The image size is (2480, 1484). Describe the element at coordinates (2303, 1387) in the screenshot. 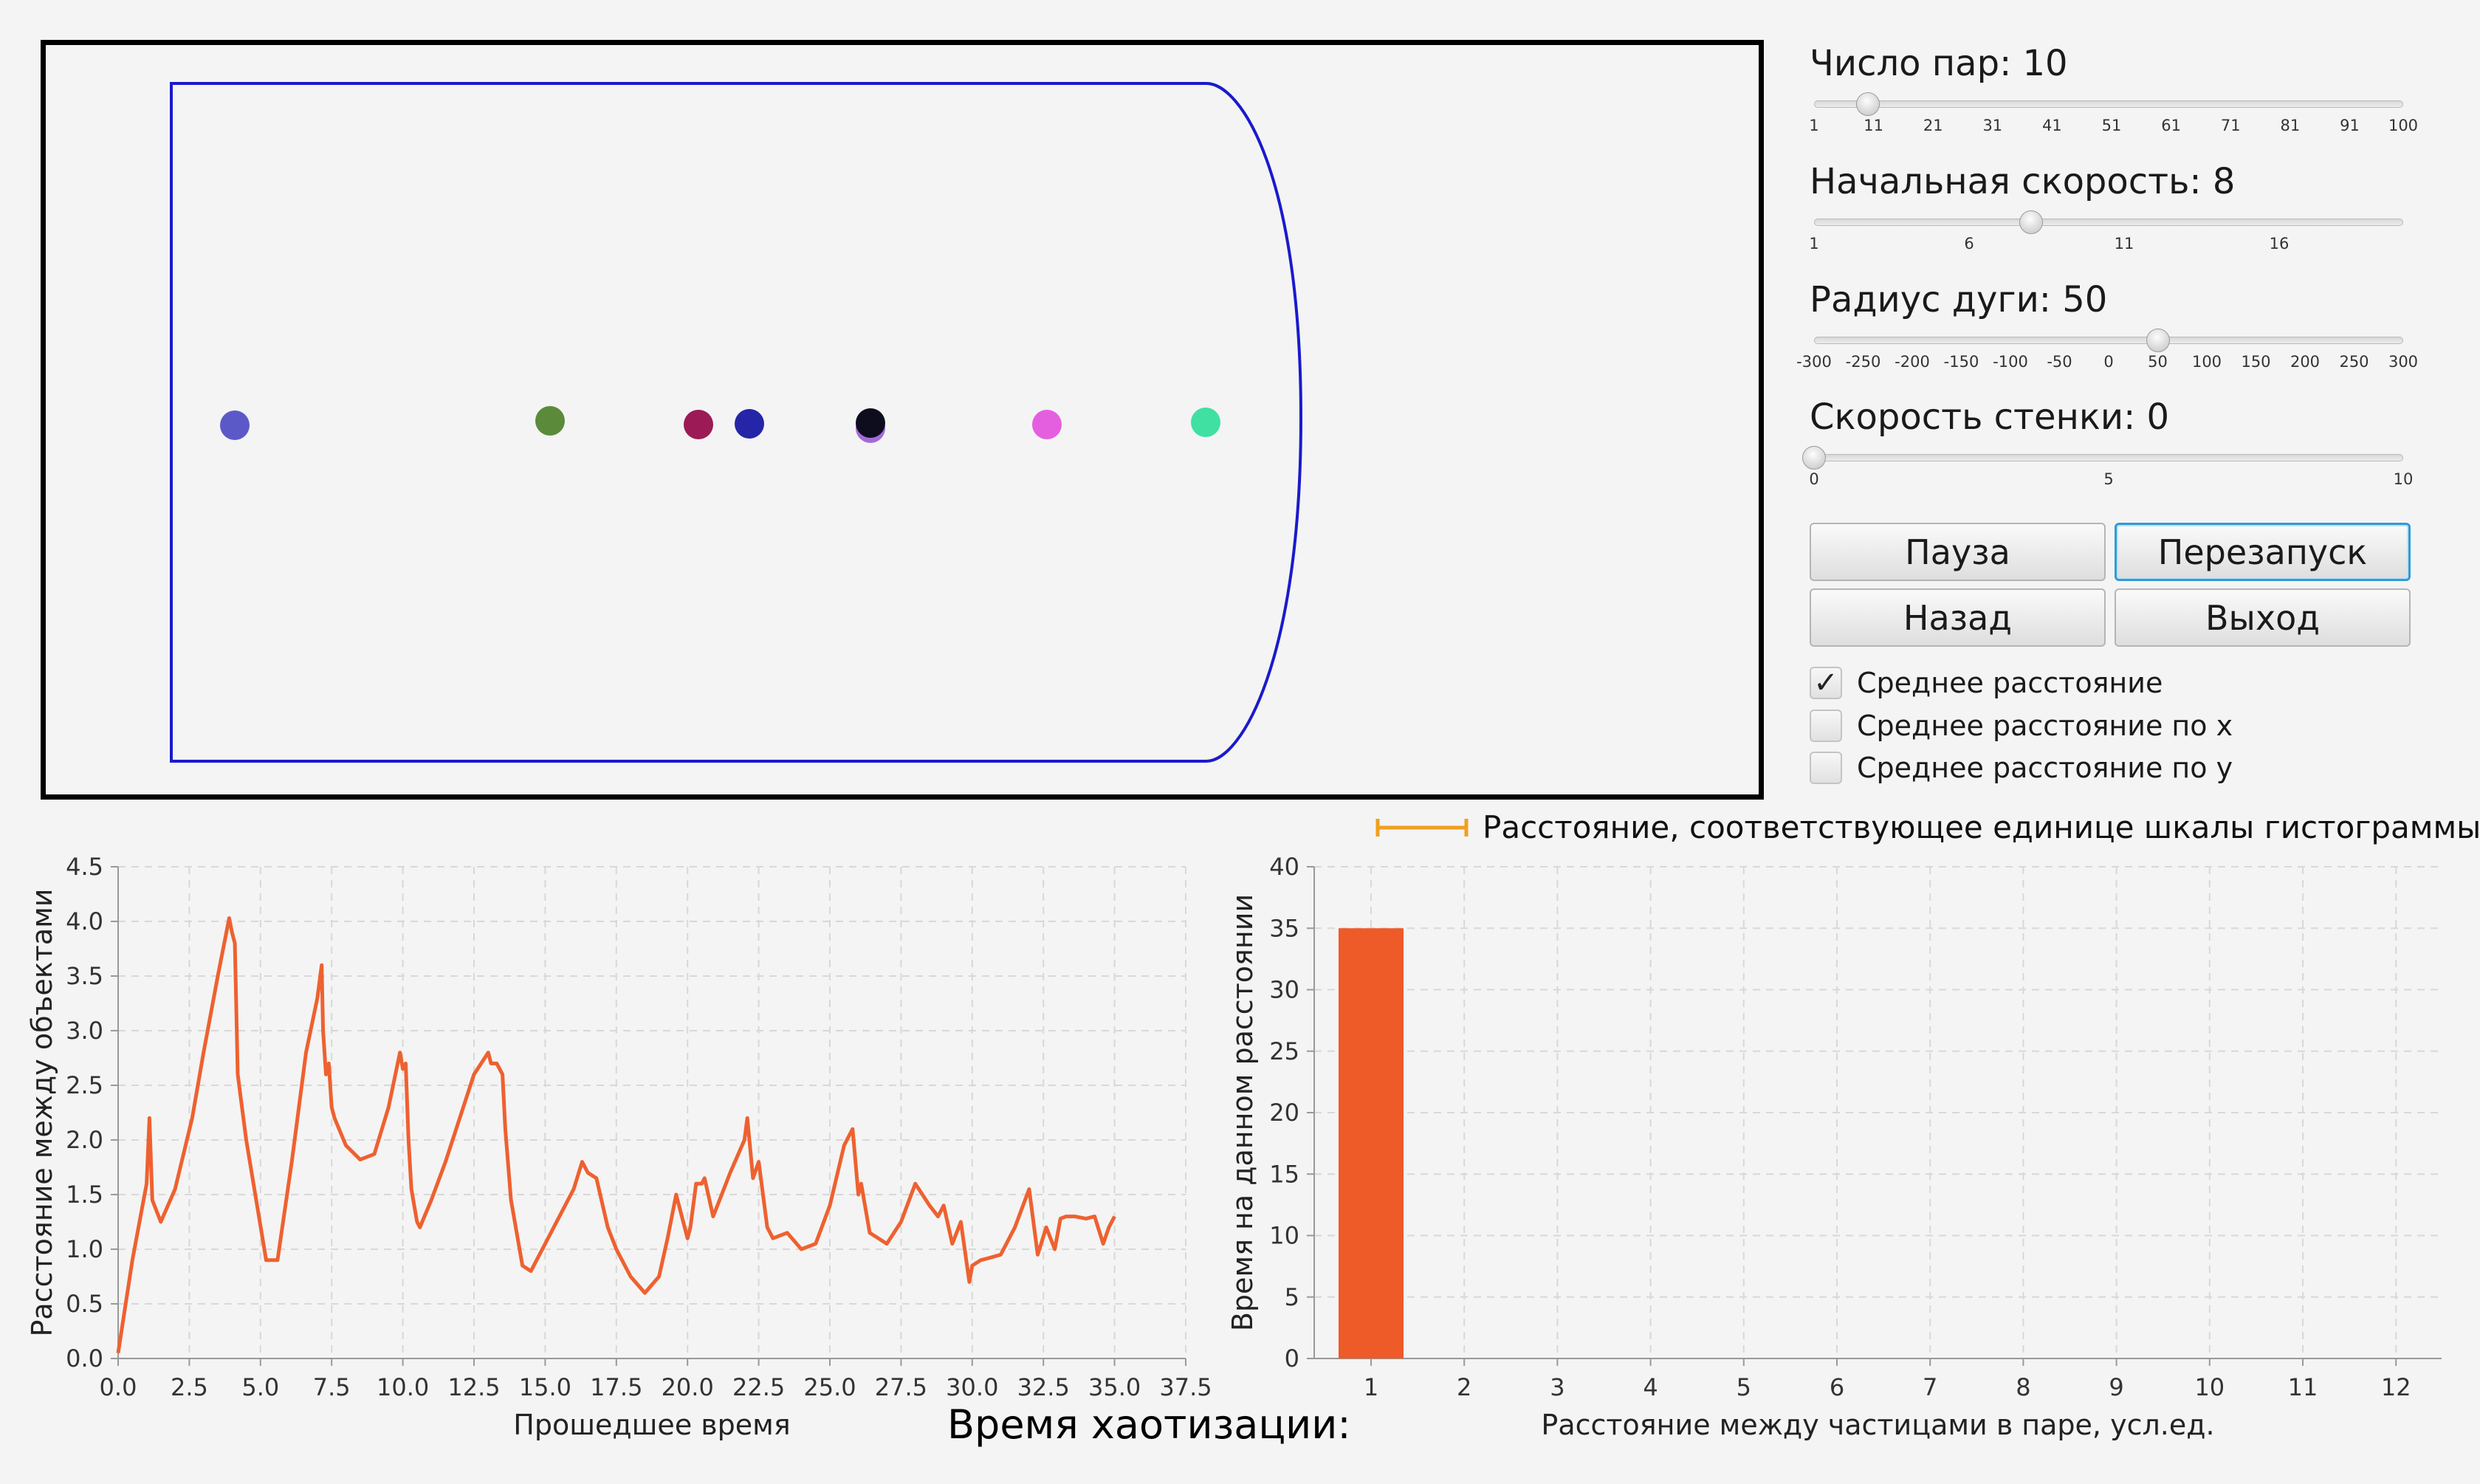

I see `x-tick-label: 11` at that location.